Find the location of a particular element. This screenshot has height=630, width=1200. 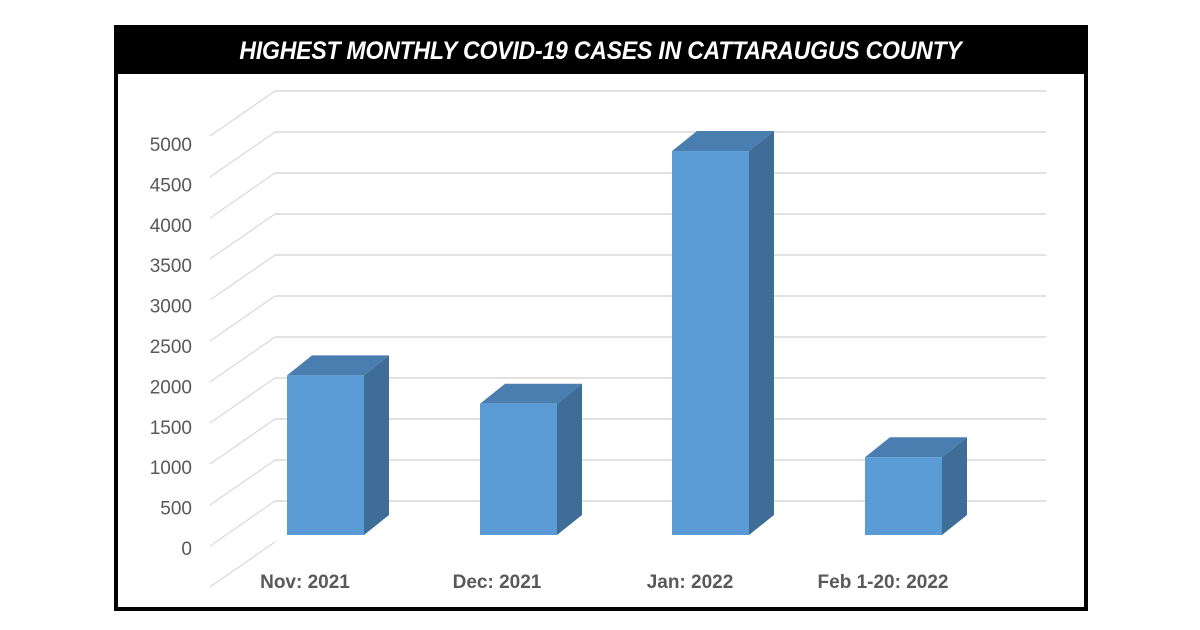

y-tick-label: 2500 is located at coordinates (171, 347).